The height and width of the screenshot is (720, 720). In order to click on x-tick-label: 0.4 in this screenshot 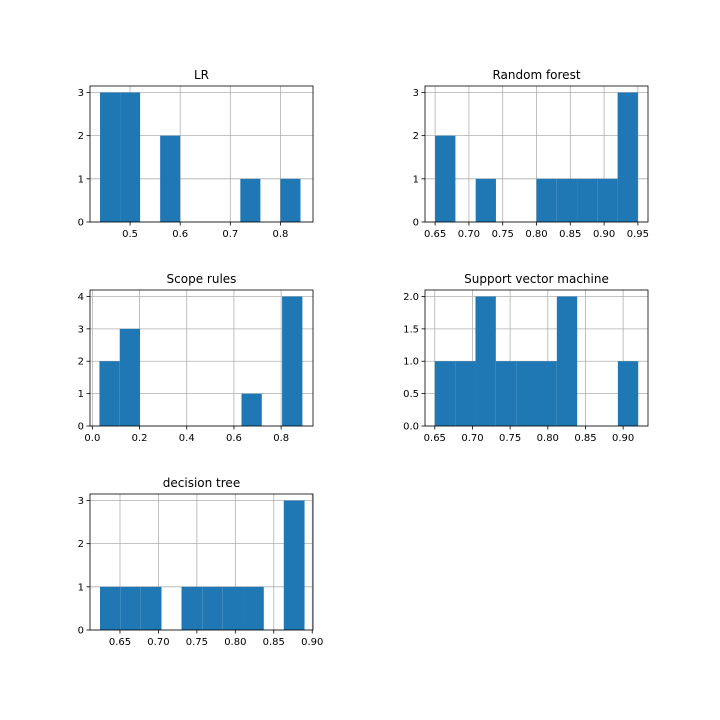, I will do `click(187, 438)`.